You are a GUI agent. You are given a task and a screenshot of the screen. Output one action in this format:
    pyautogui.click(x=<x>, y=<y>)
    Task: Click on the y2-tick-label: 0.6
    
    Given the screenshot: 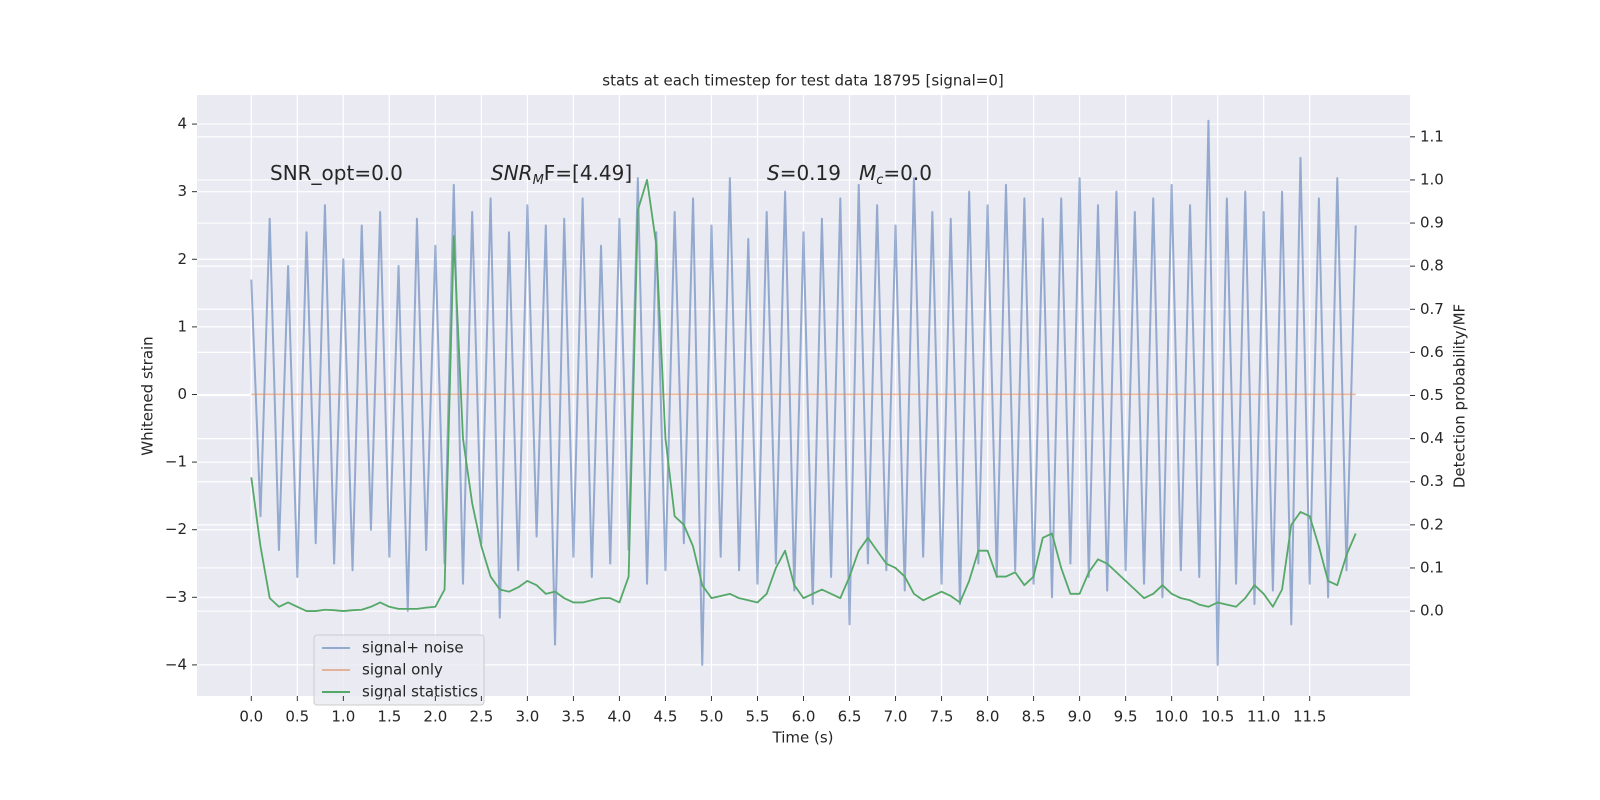 What is the action you would take?
    pyautogui.click(x=1432, y=352)
    